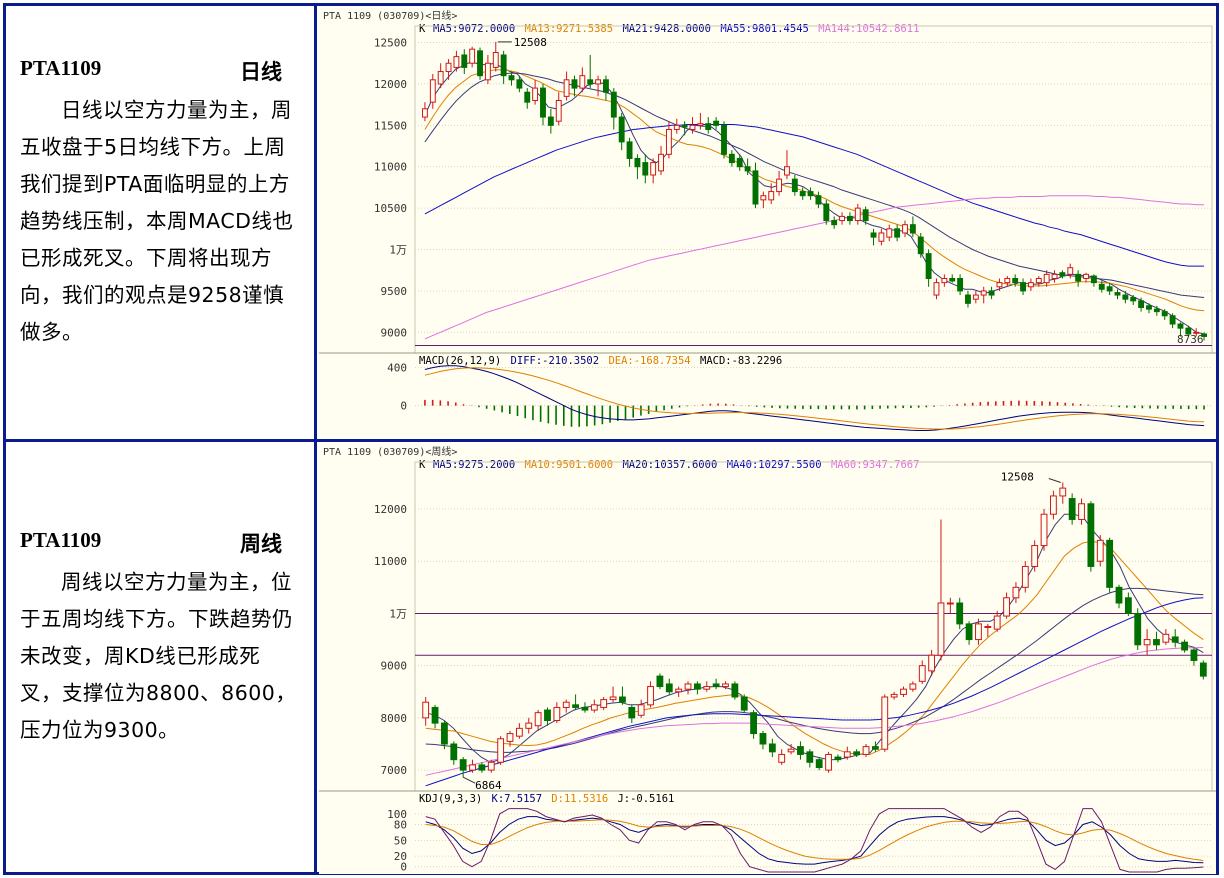  I want to click on weekly-ind-tick: 80, so click(400, 824).